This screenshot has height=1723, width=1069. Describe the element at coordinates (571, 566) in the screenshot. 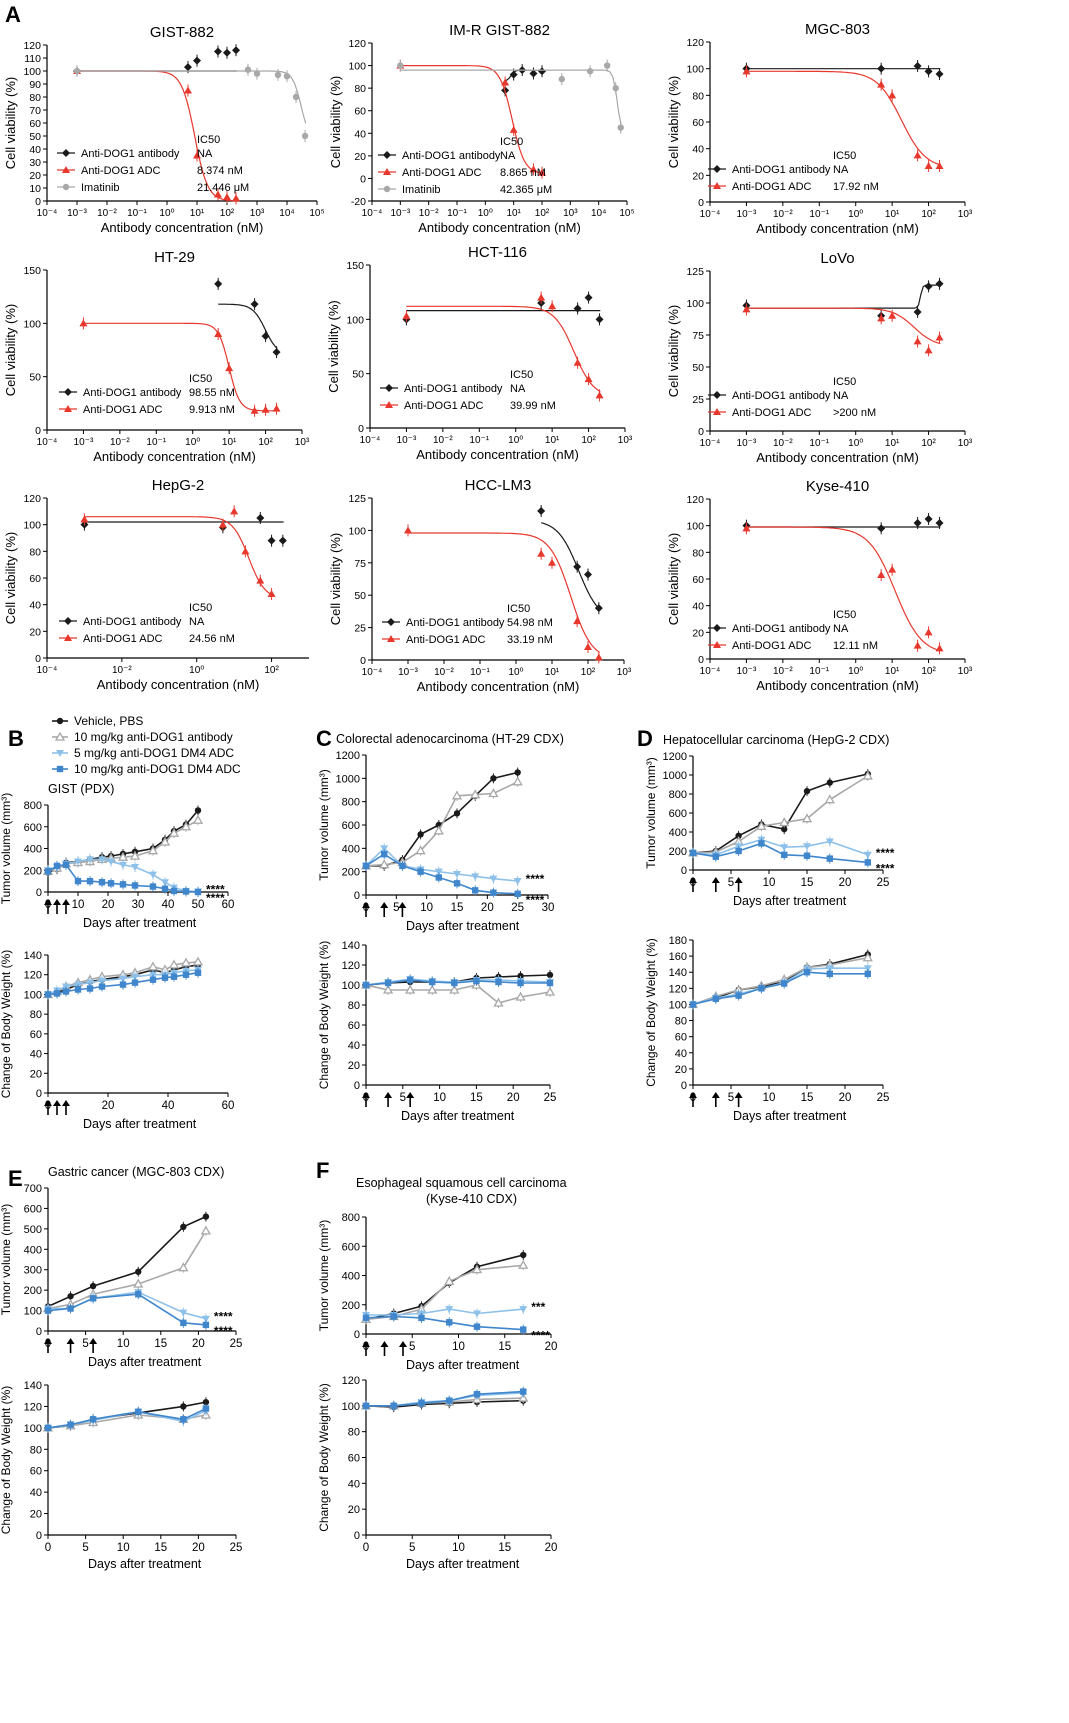

I see `fit-curve` at that location.